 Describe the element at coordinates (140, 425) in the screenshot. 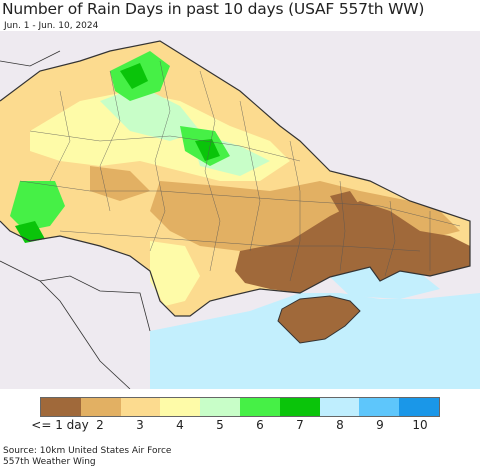

I see `legend-label-3: 3` at that location.